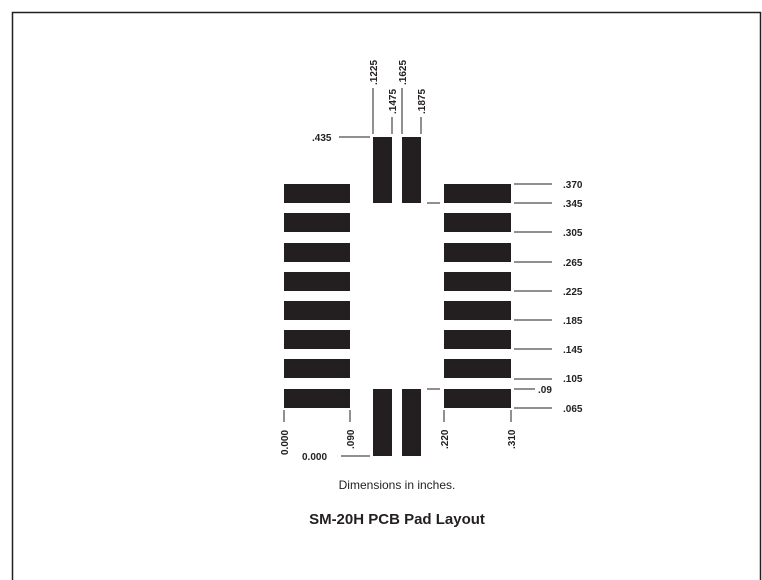 This screenshot has height=580, width=762. What do you see at coordinates (573, 292) in the screenshot?
I see `right-label-225: .225` at bounding box center [573, 292].